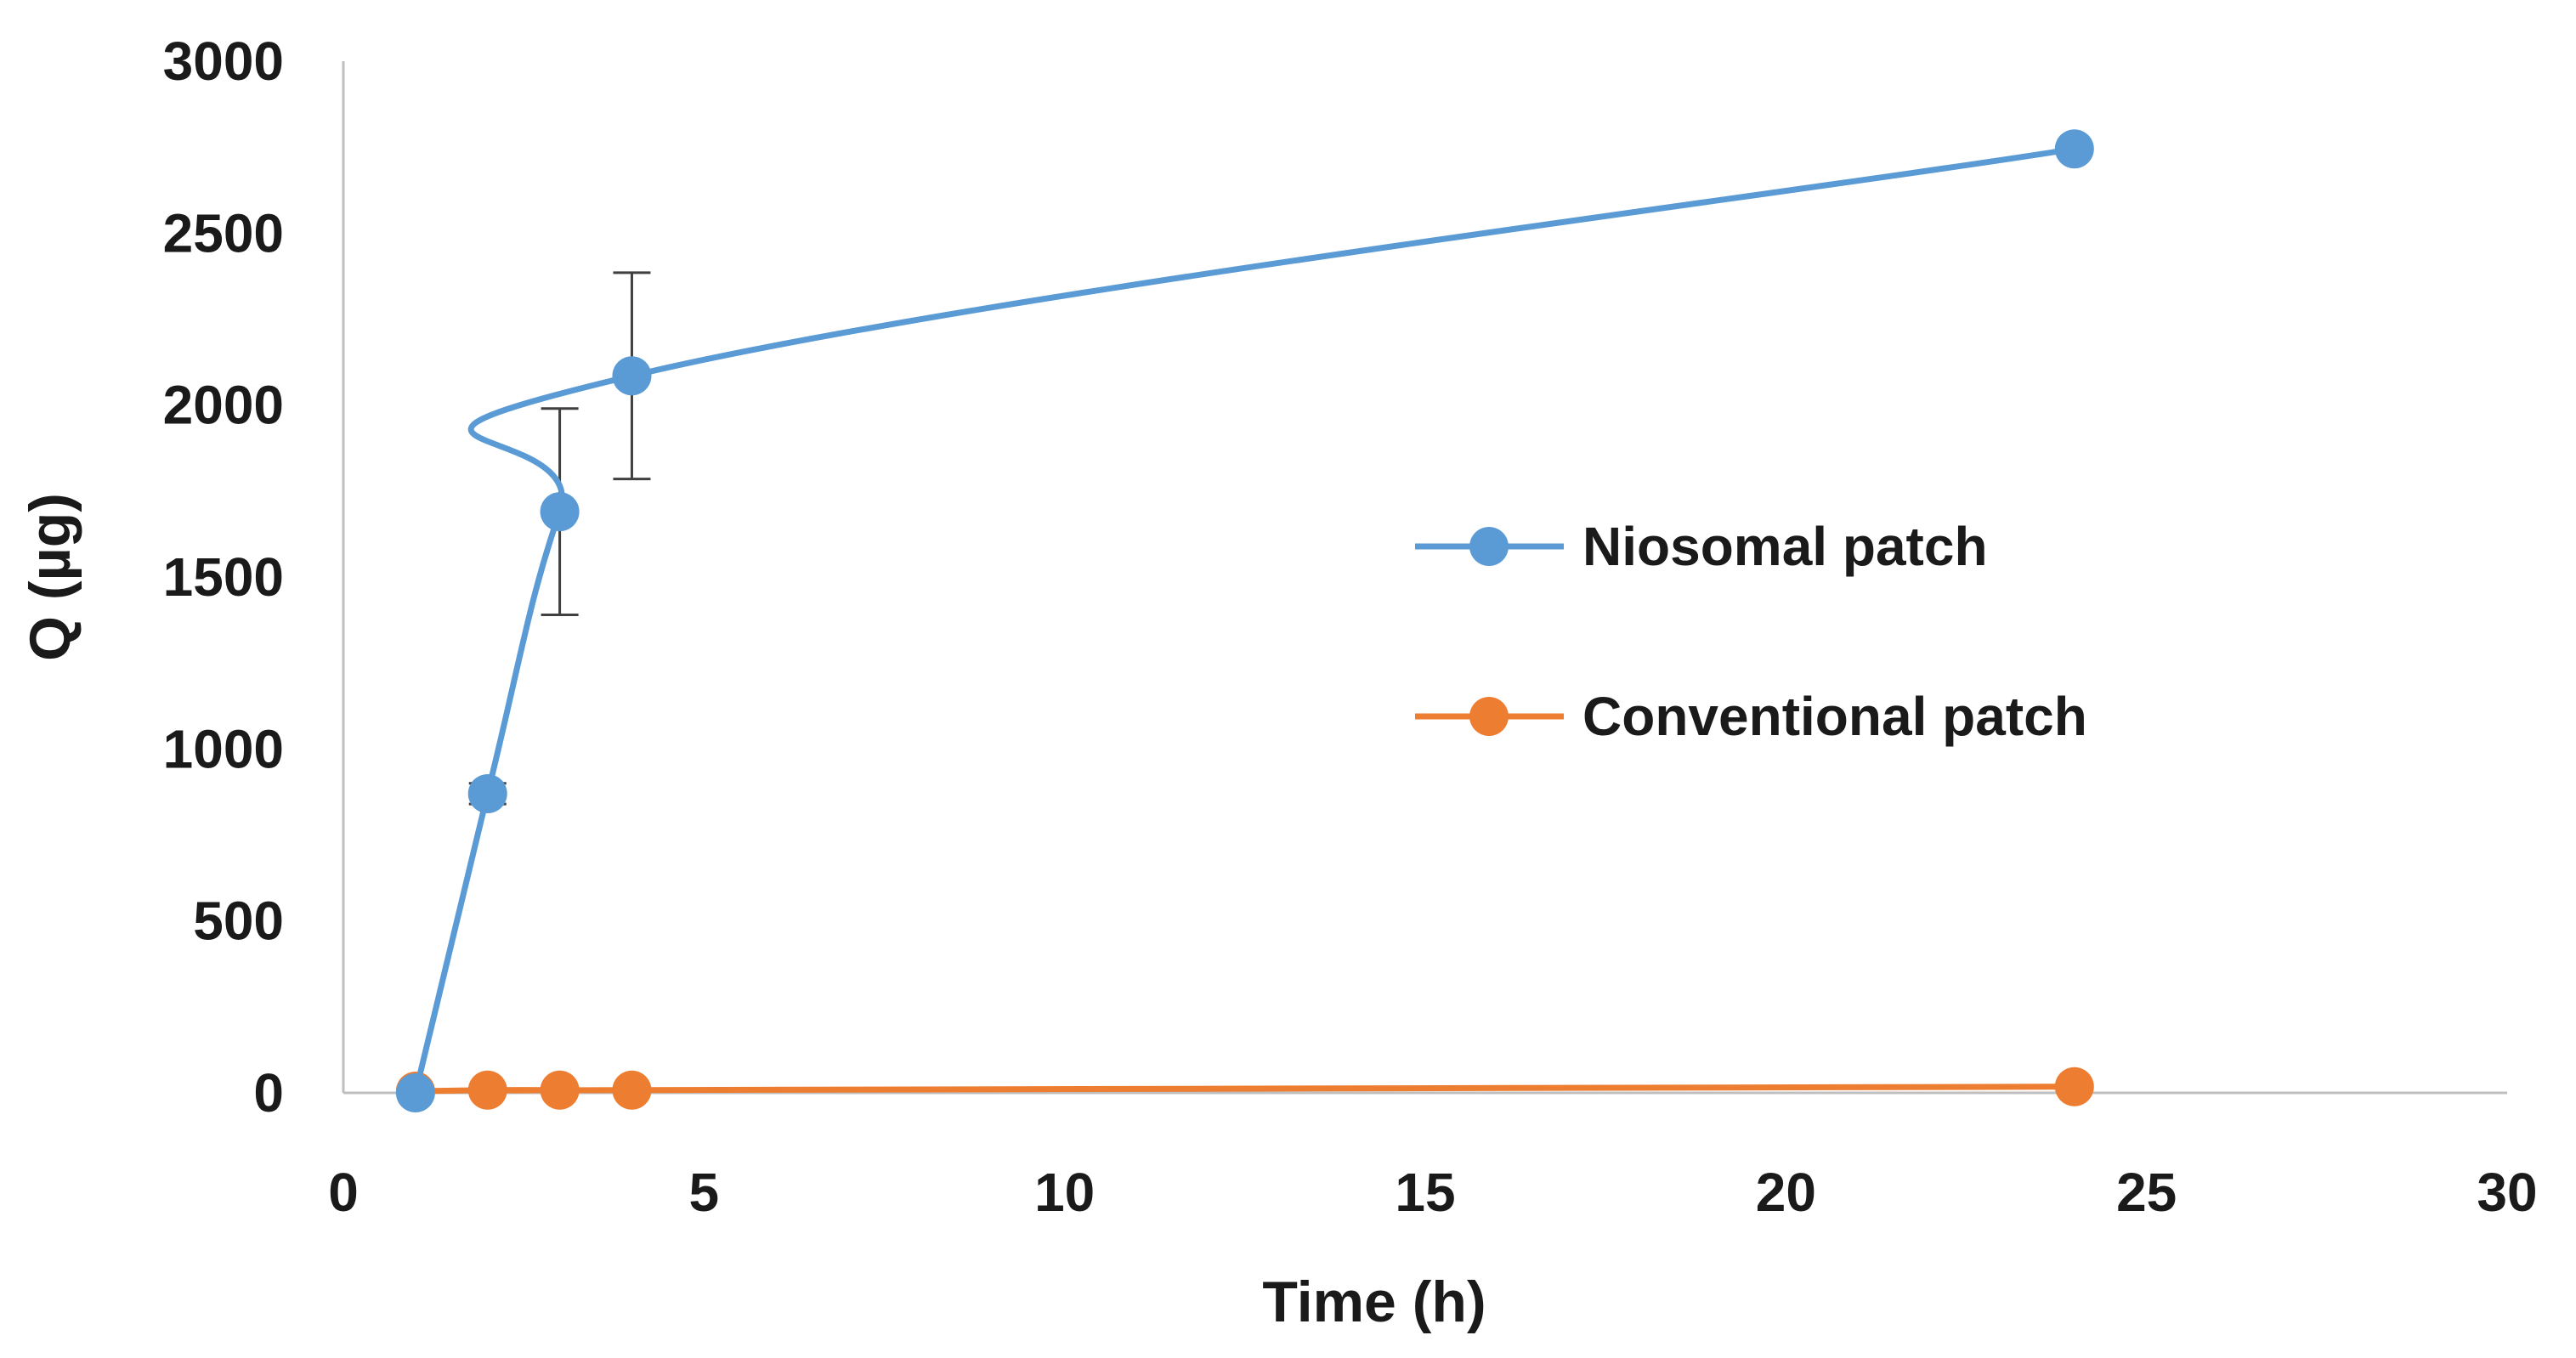 The image size is (2576, 1358). What do you see at coordinates (1834, 716) in the screenshot?
I see `legend-label-conventional: Conventional patch` at bounding box center [1834, 716].